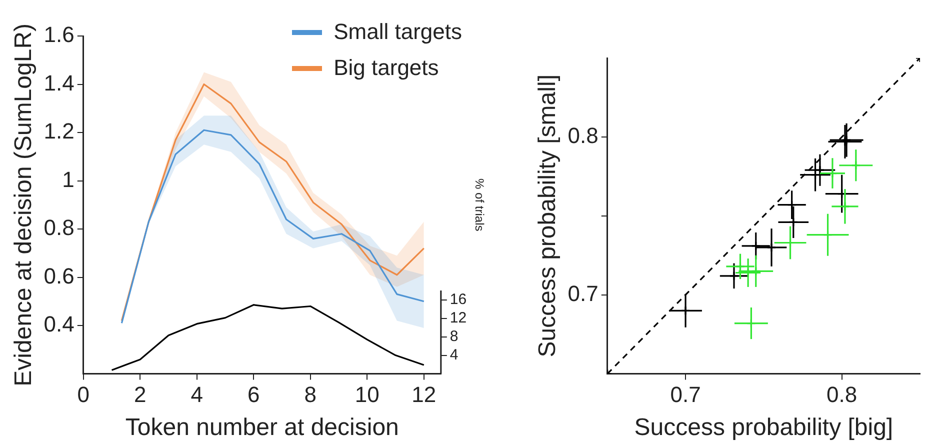 Image resolution: width=928 pixels, height=445 pixels. Describe the element at coordinates (83, 395) in the screenshot. I see `x-tick-label: 0` at that location.